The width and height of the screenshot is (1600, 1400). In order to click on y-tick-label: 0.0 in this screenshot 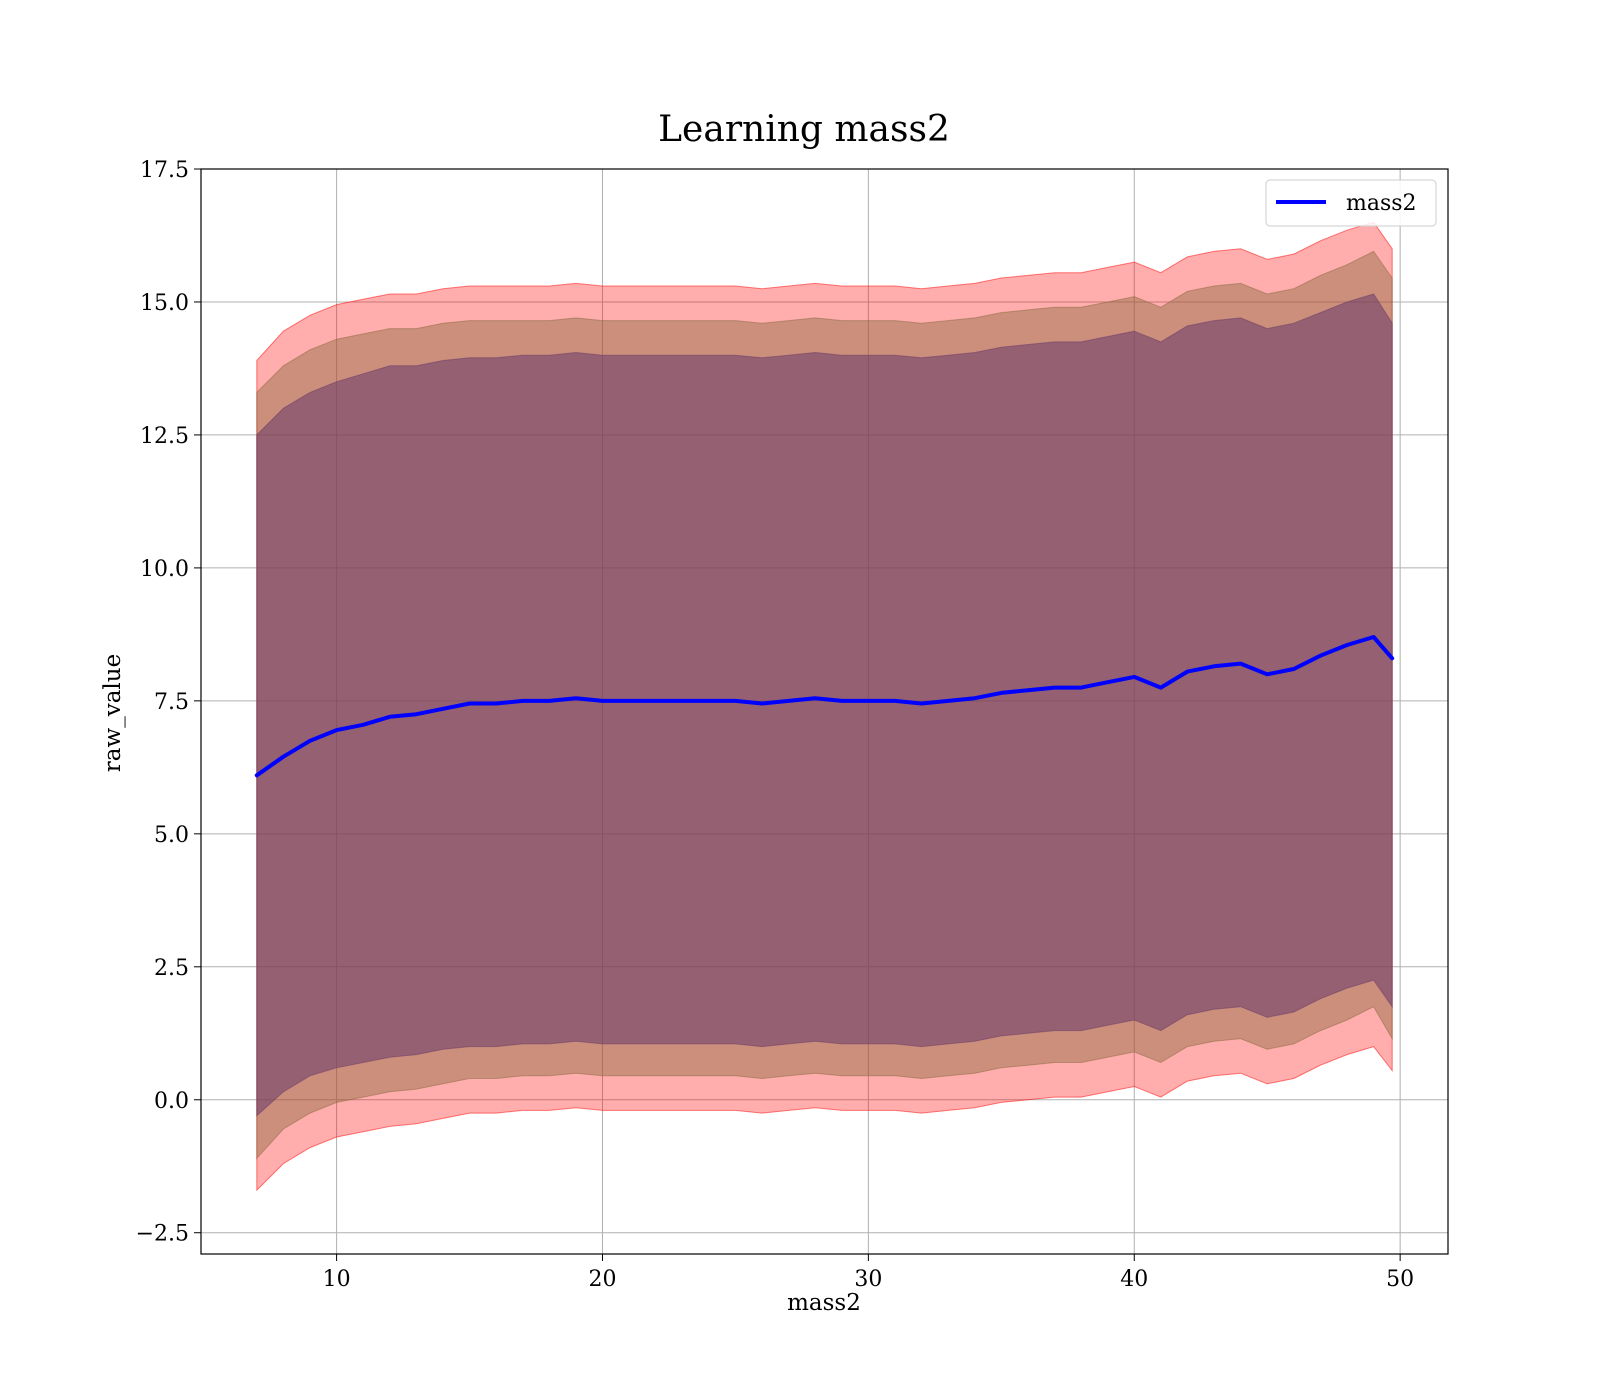, I will do `click(171, 1101)`.